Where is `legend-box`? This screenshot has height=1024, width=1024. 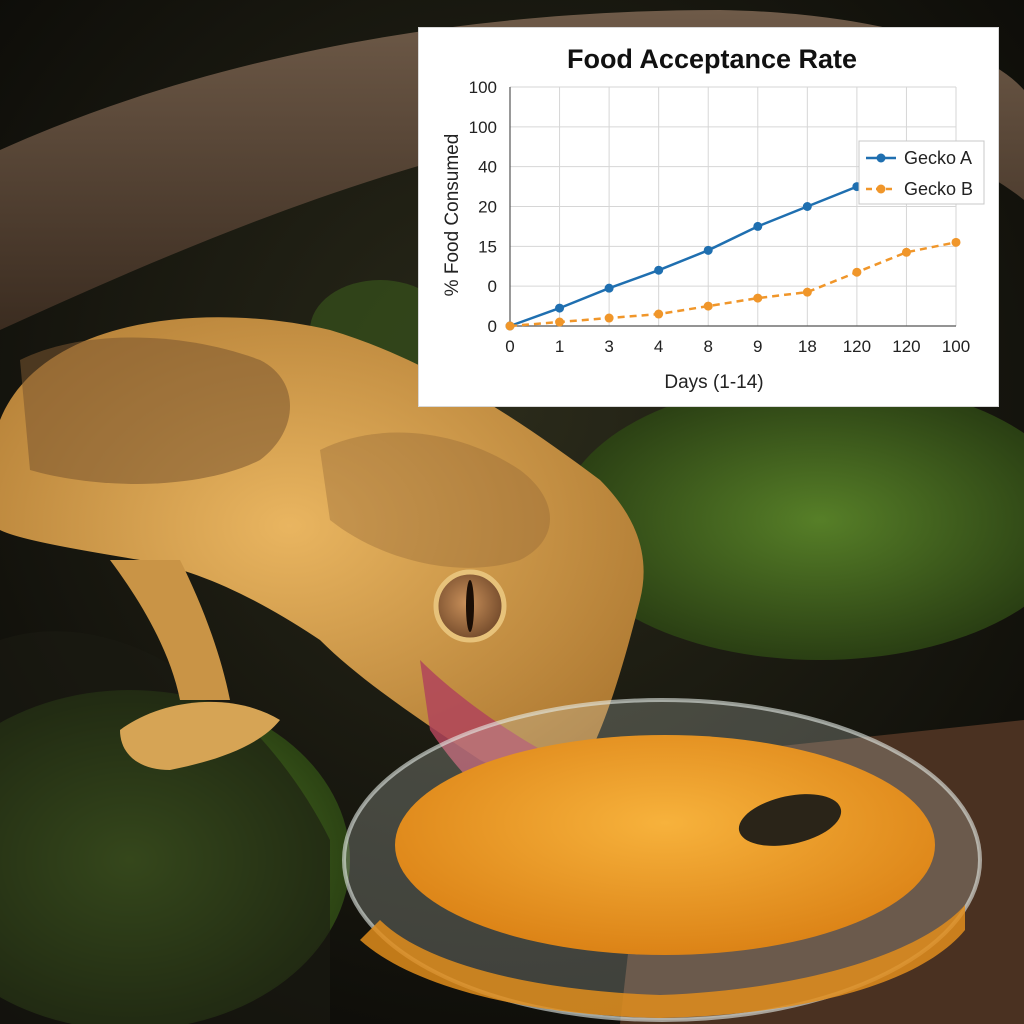 legend-box is located at coordinates (921, 172).